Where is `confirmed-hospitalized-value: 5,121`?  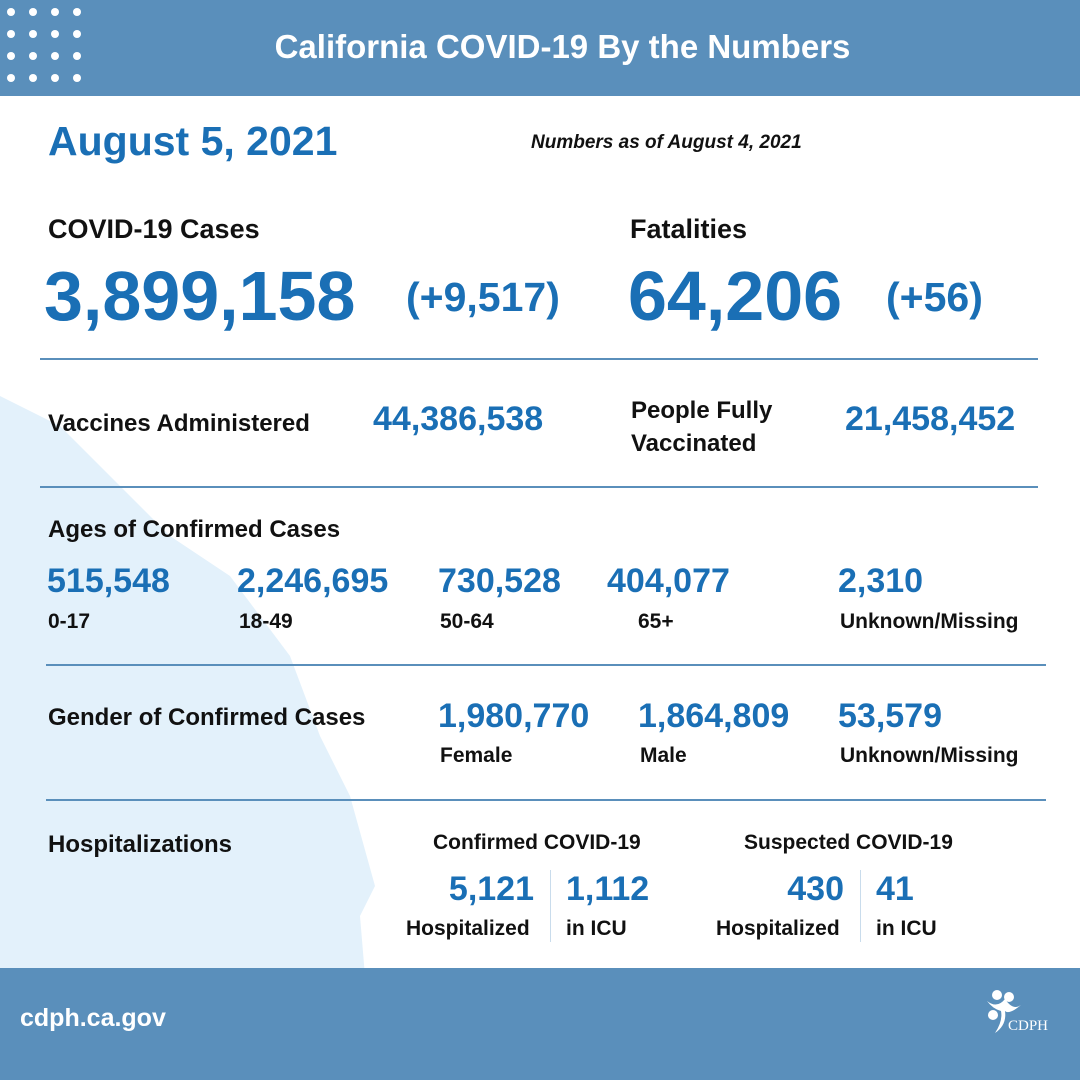
confirmed-hospitalized-value: 5,121 is located at coordinates (491, 889).